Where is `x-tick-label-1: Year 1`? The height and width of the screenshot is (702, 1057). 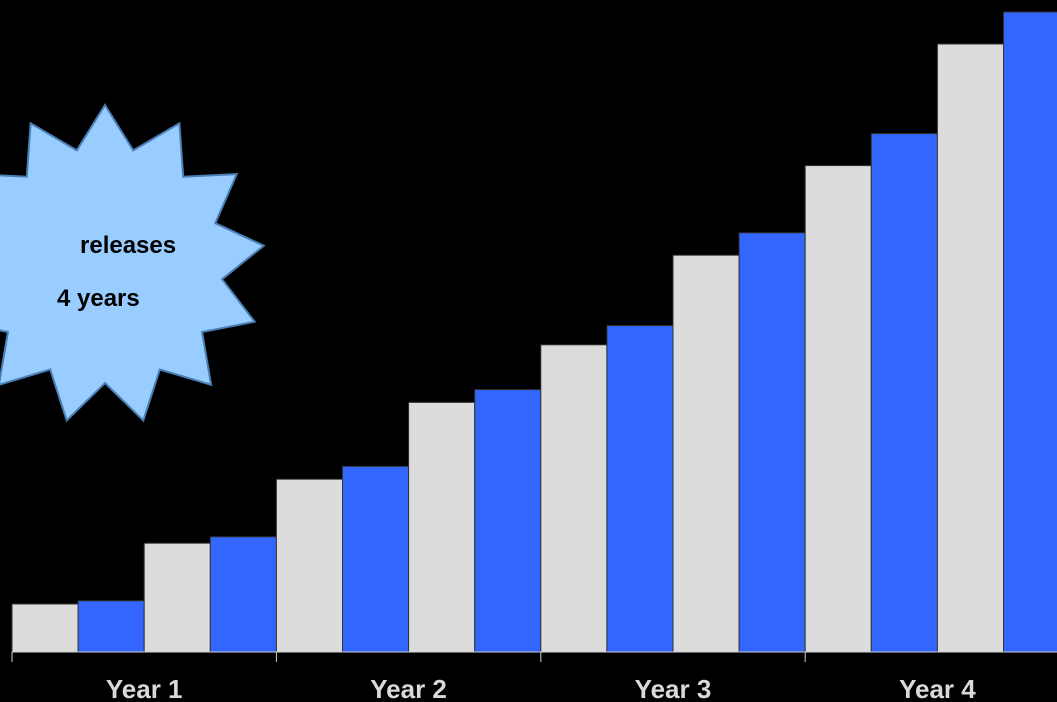
x-tick-label-1: Year 1 is located at coordinates (144, 688).